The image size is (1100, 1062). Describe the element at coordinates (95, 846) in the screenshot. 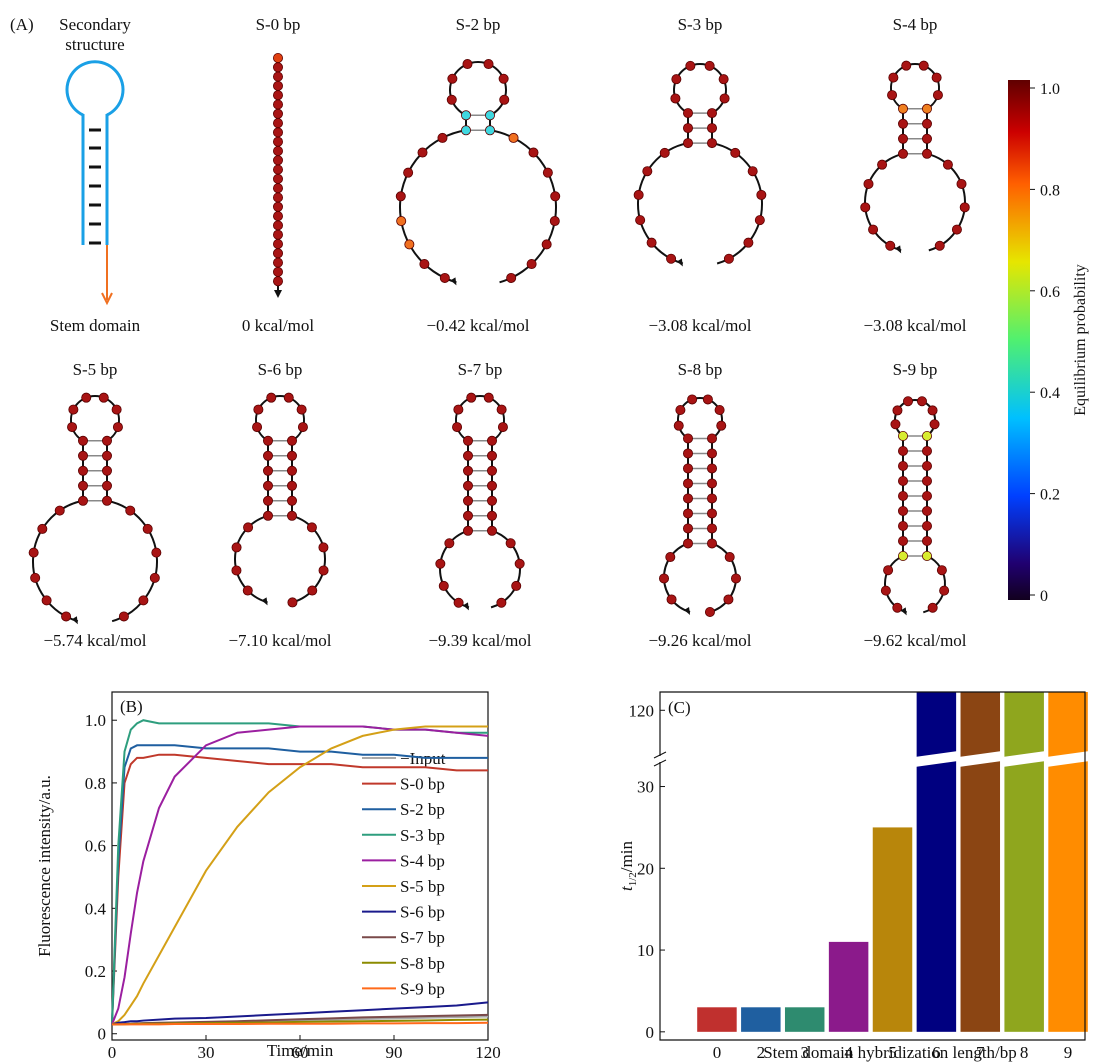

I see `y-tick-label: 0.6` at that location.